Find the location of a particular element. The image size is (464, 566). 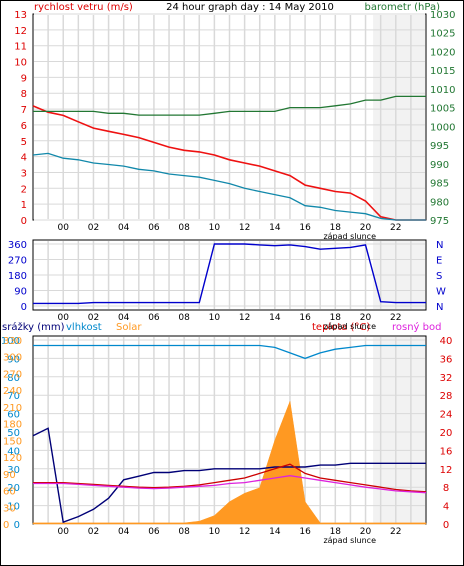

legend-humidity: vlhkost is located at coordinates (84, 327).